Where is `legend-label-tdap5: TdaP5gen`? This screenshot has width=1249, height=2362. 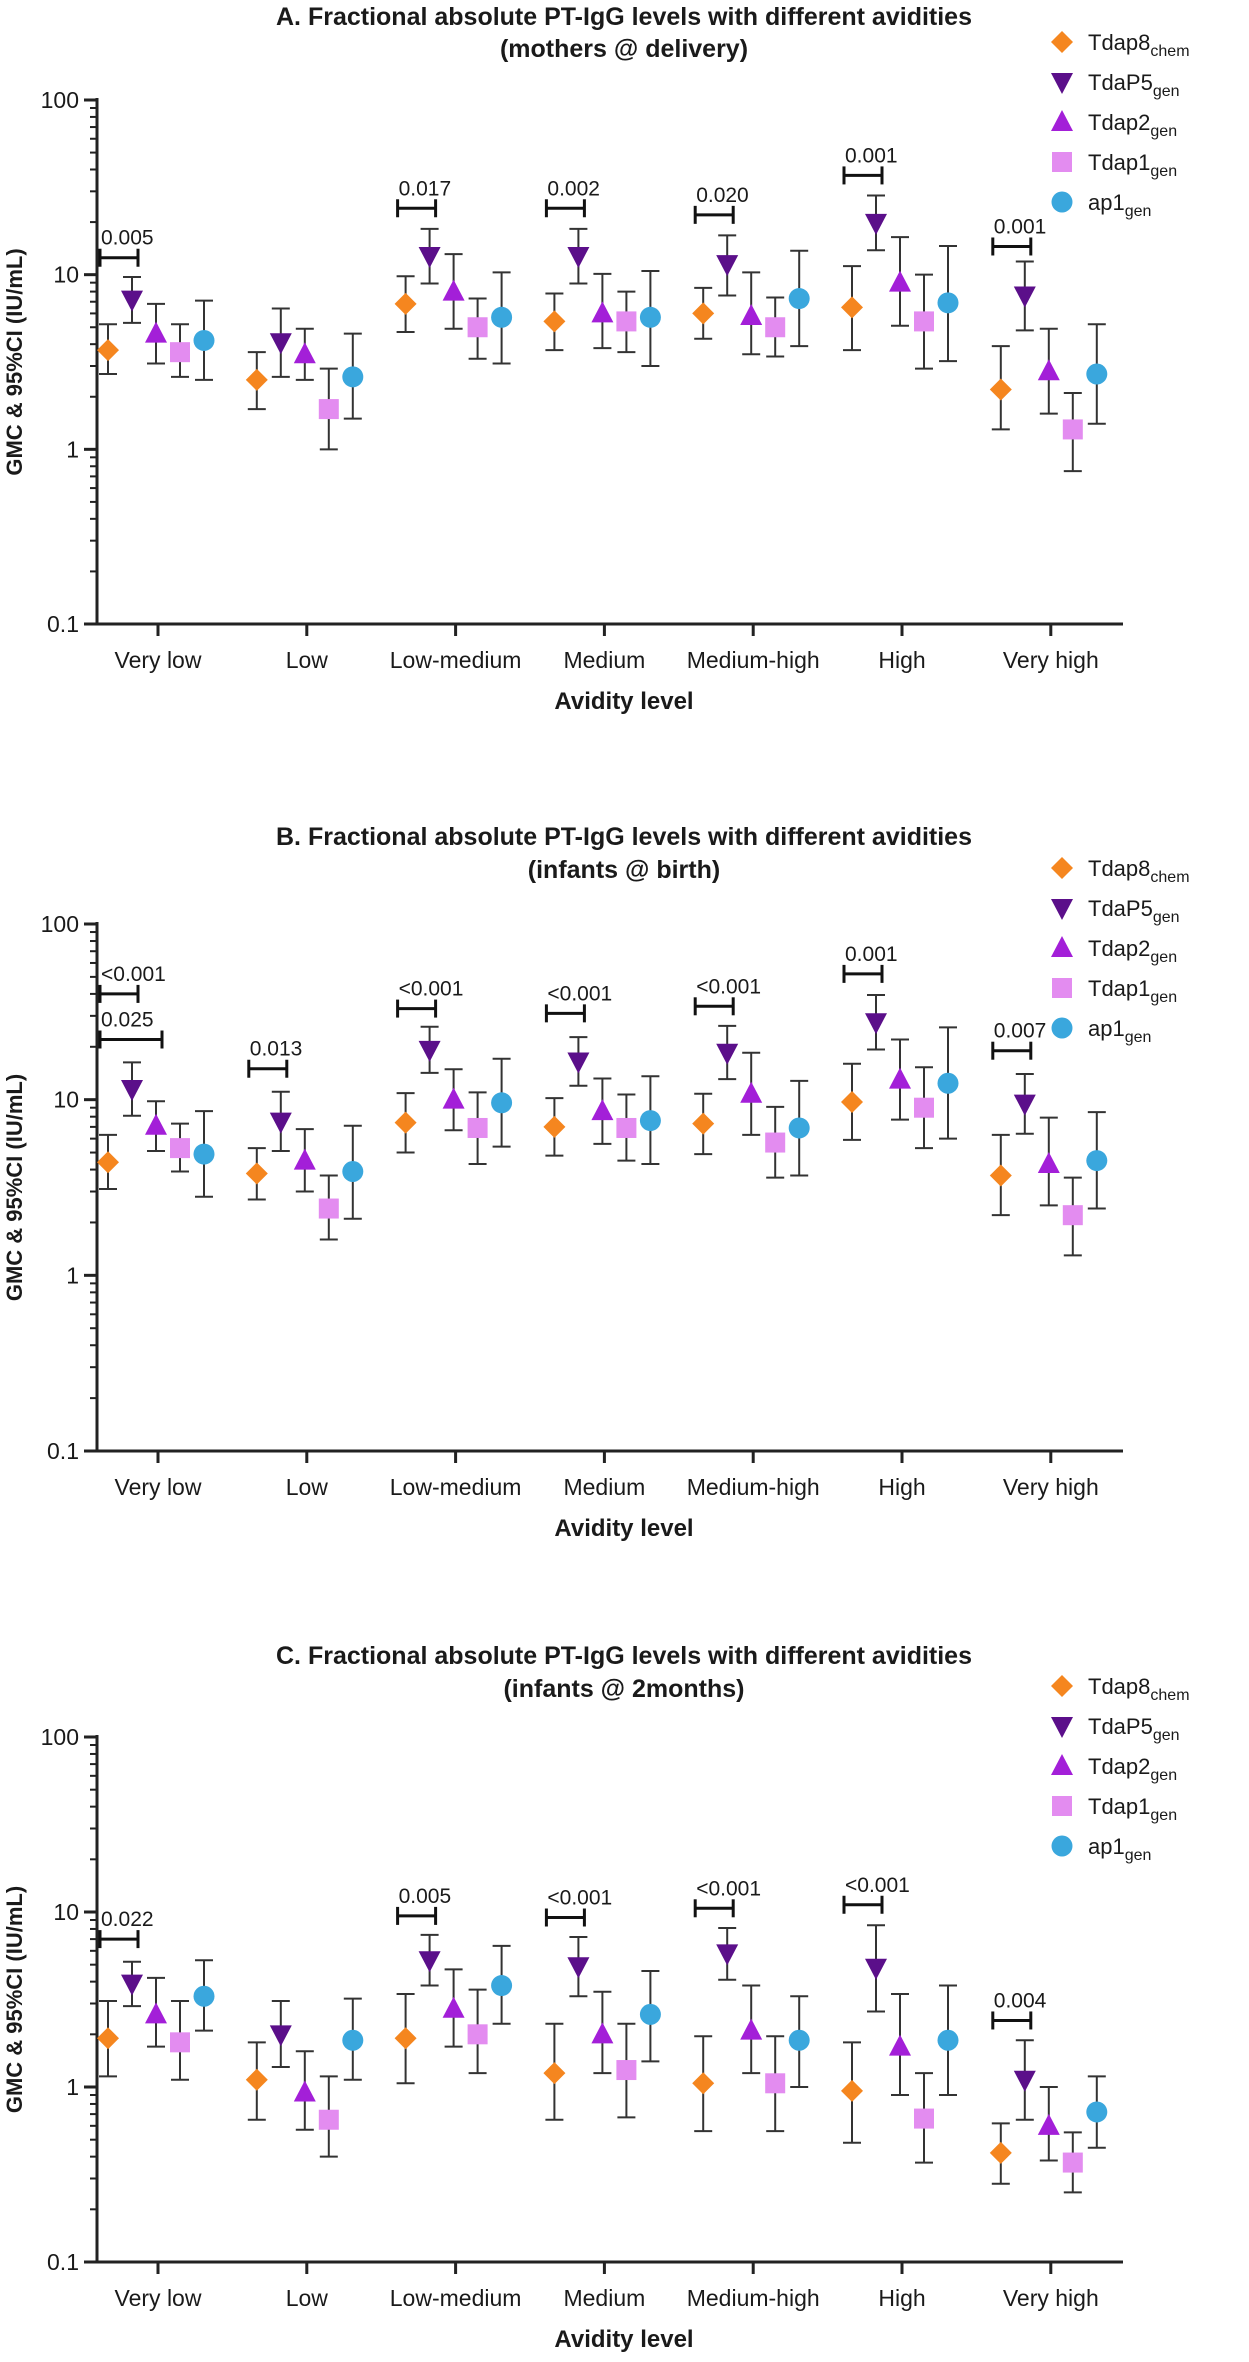
legend-label-tdap5: TdaP5gen is located at coordinates (1134, 85).